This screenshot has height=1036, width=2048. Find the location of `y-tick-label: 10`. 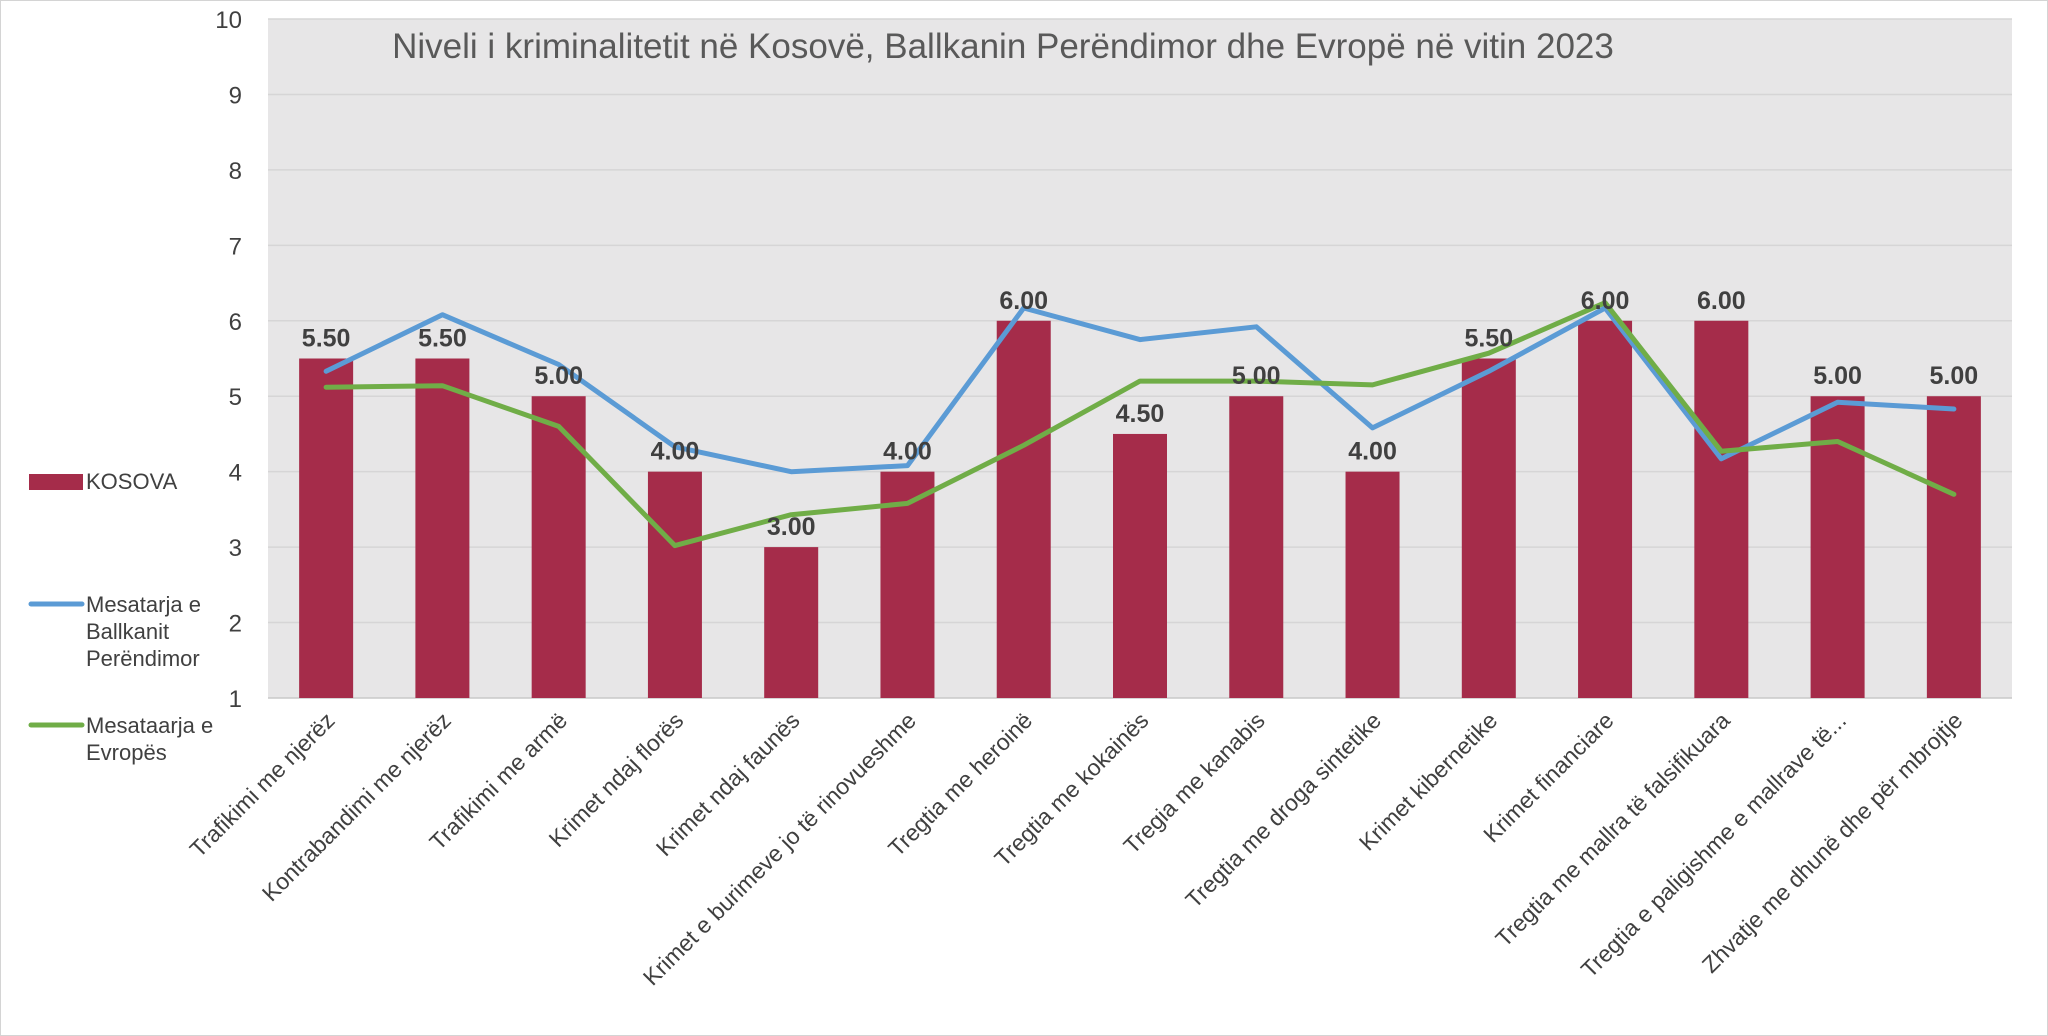

y-tick-label: 10 is located at coordinates (228, 20).